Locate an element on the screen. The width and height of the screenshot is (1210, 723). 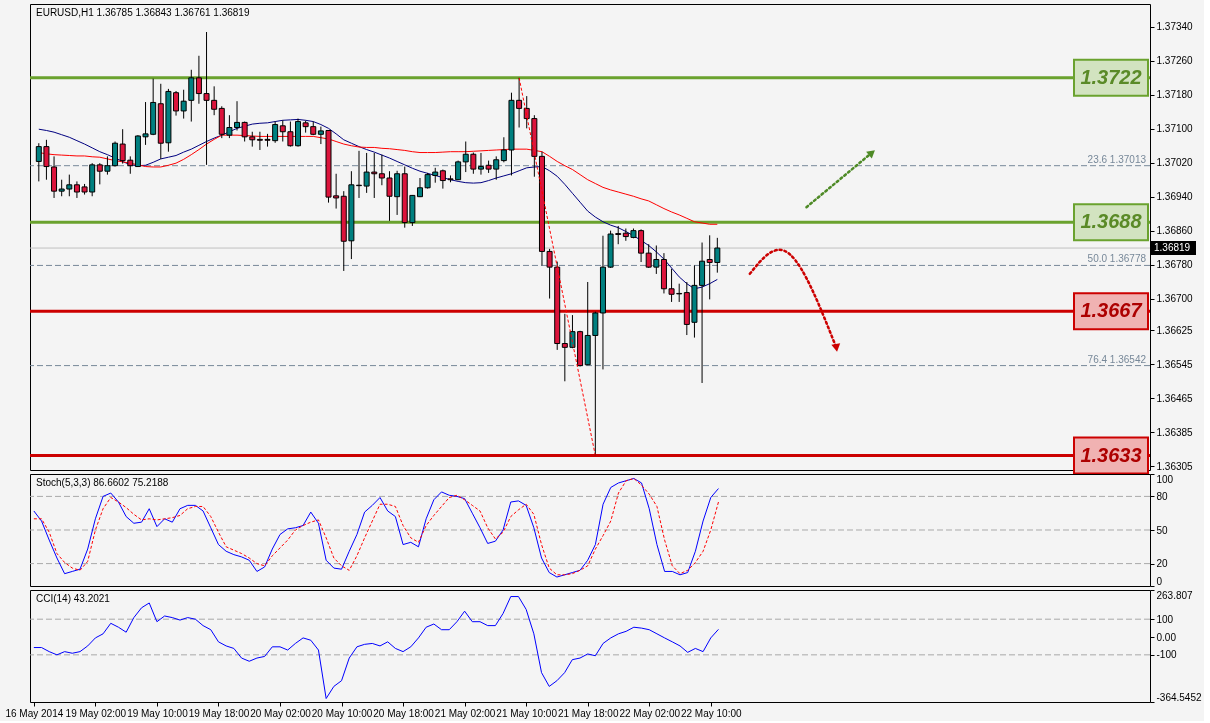
x-tick-label: 20 May 10:00 is located at coordinates (342, 713).